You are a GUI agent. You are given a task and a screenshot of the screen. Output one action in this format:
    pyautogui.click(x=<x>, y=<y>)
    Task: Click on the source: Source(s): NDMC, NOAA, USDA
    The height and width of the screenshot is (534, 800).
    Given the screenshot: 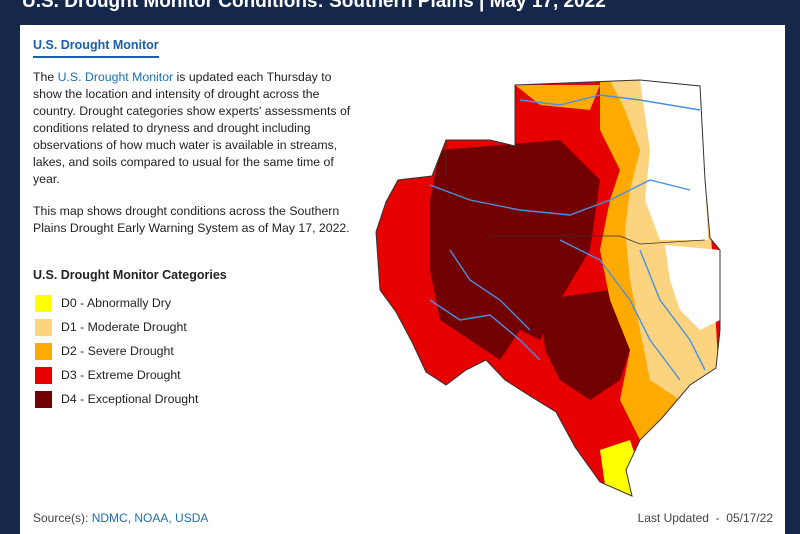 What is the action you would take?
    pyautogui.click(x=120, y=518)
    